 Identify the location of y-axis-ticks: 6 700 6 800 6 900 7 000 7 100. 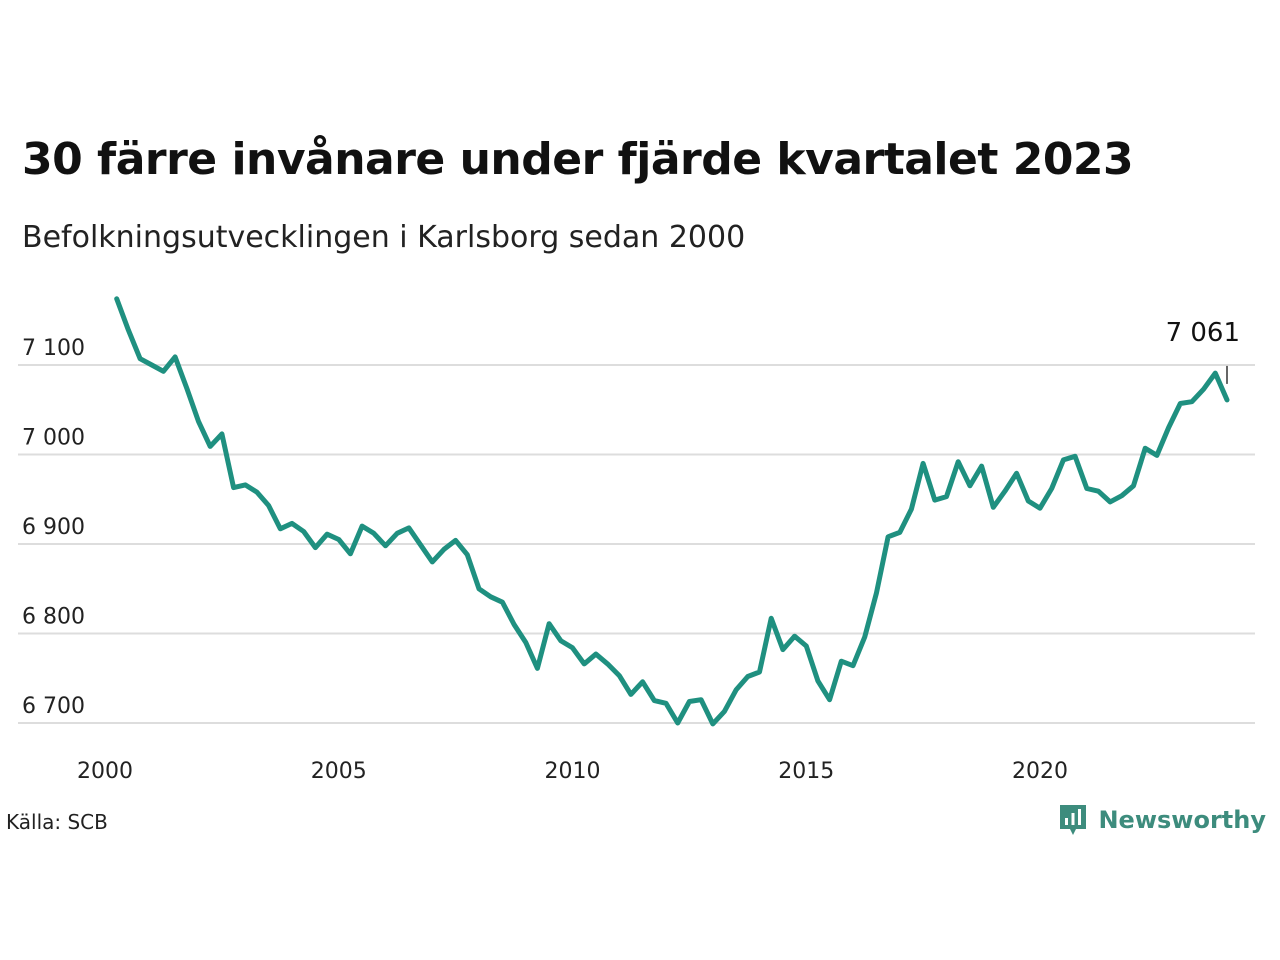
(53, 527).